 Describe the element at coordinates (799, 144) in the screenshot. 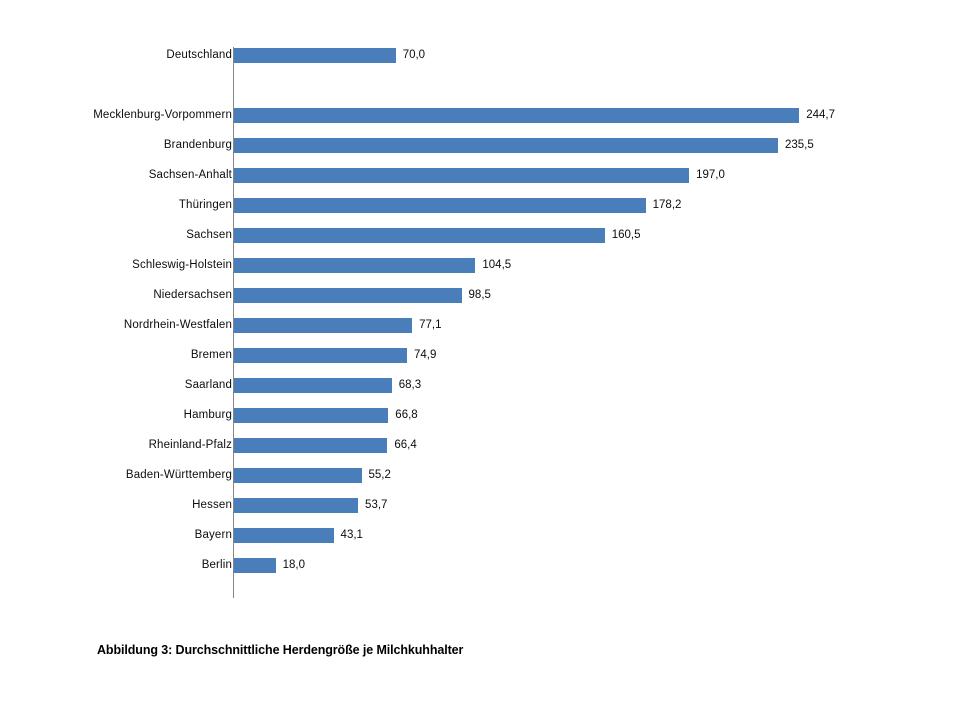

I see `bar-value-label: 235,5` at that location.